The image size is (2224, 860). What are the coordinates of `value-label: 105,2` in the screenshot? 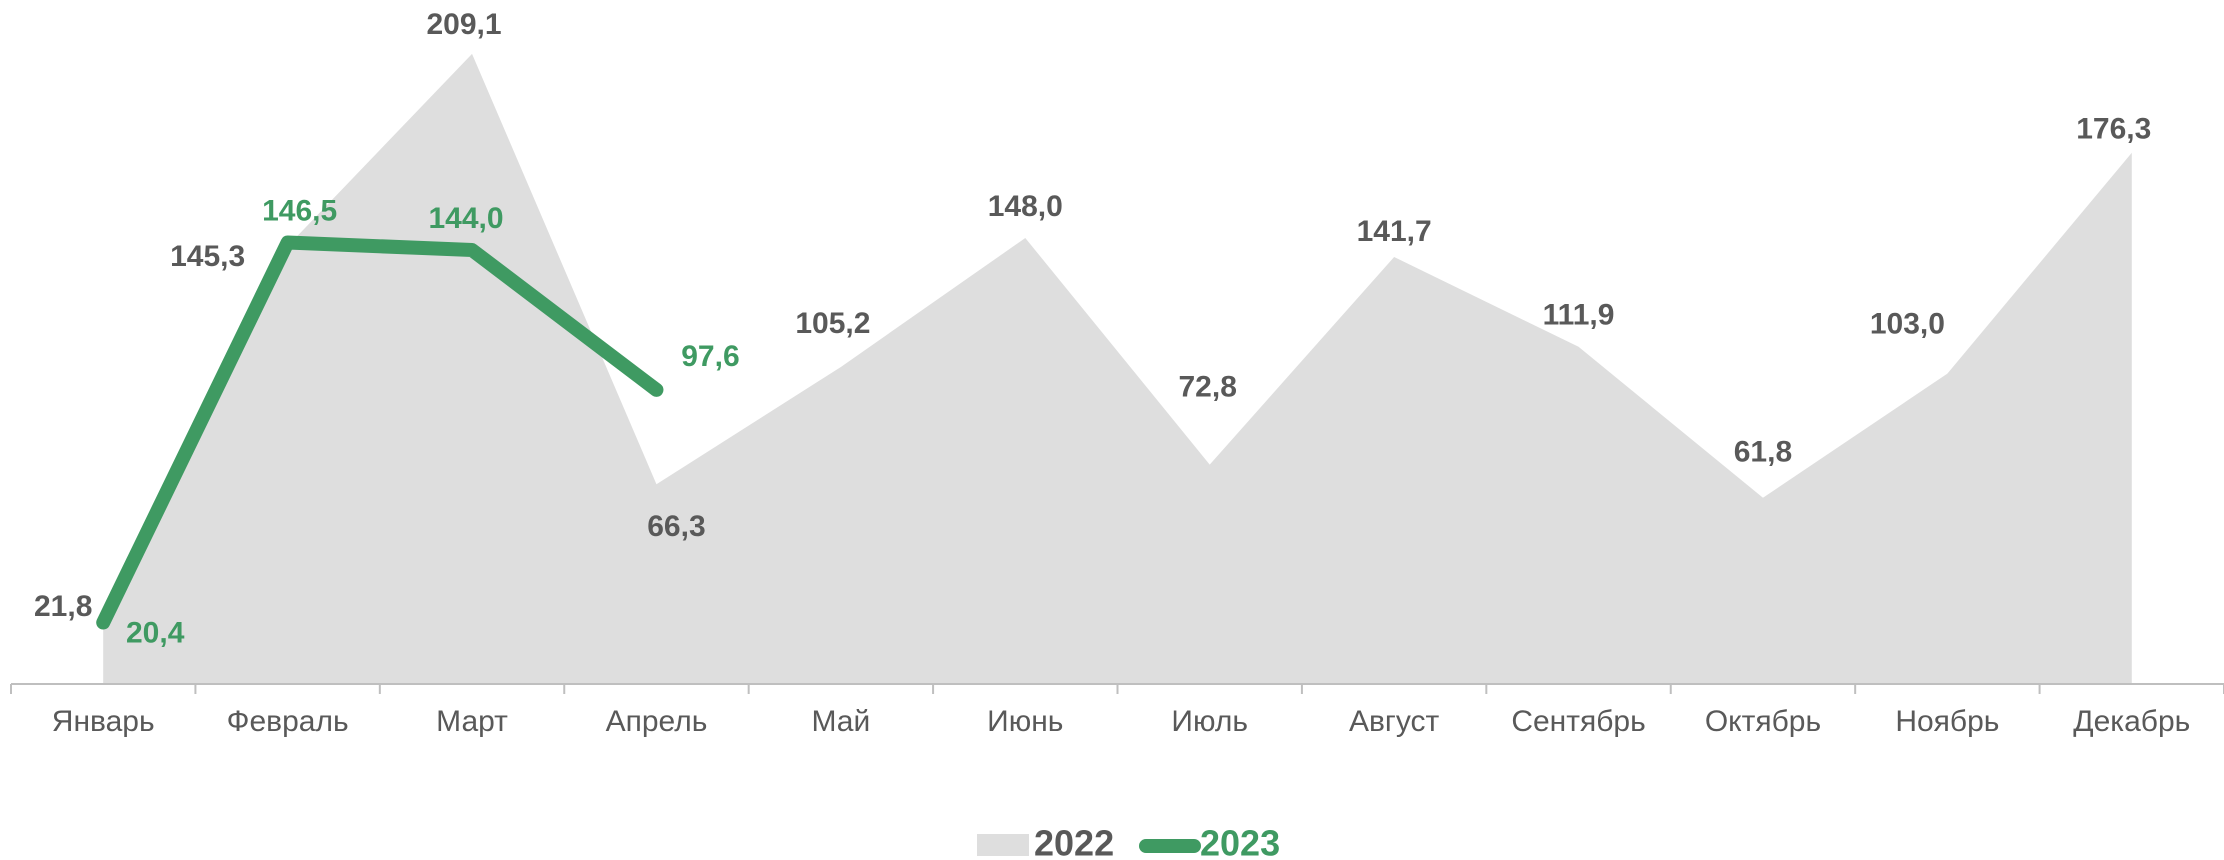 It's located at (832, 323).